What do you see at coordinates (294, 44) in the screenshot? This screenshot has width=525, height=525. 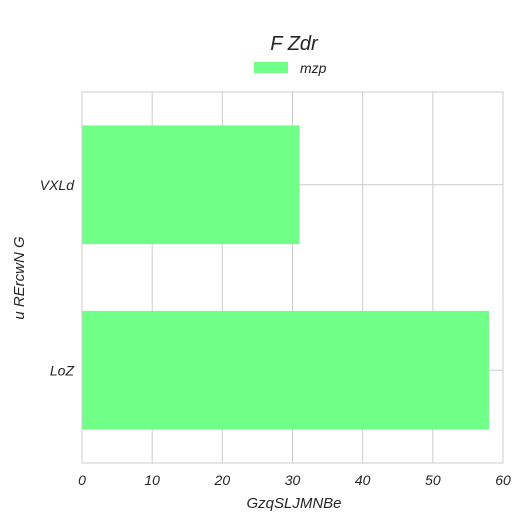 I see `chart-title: F Zdr` at bounding box center [294, 44].